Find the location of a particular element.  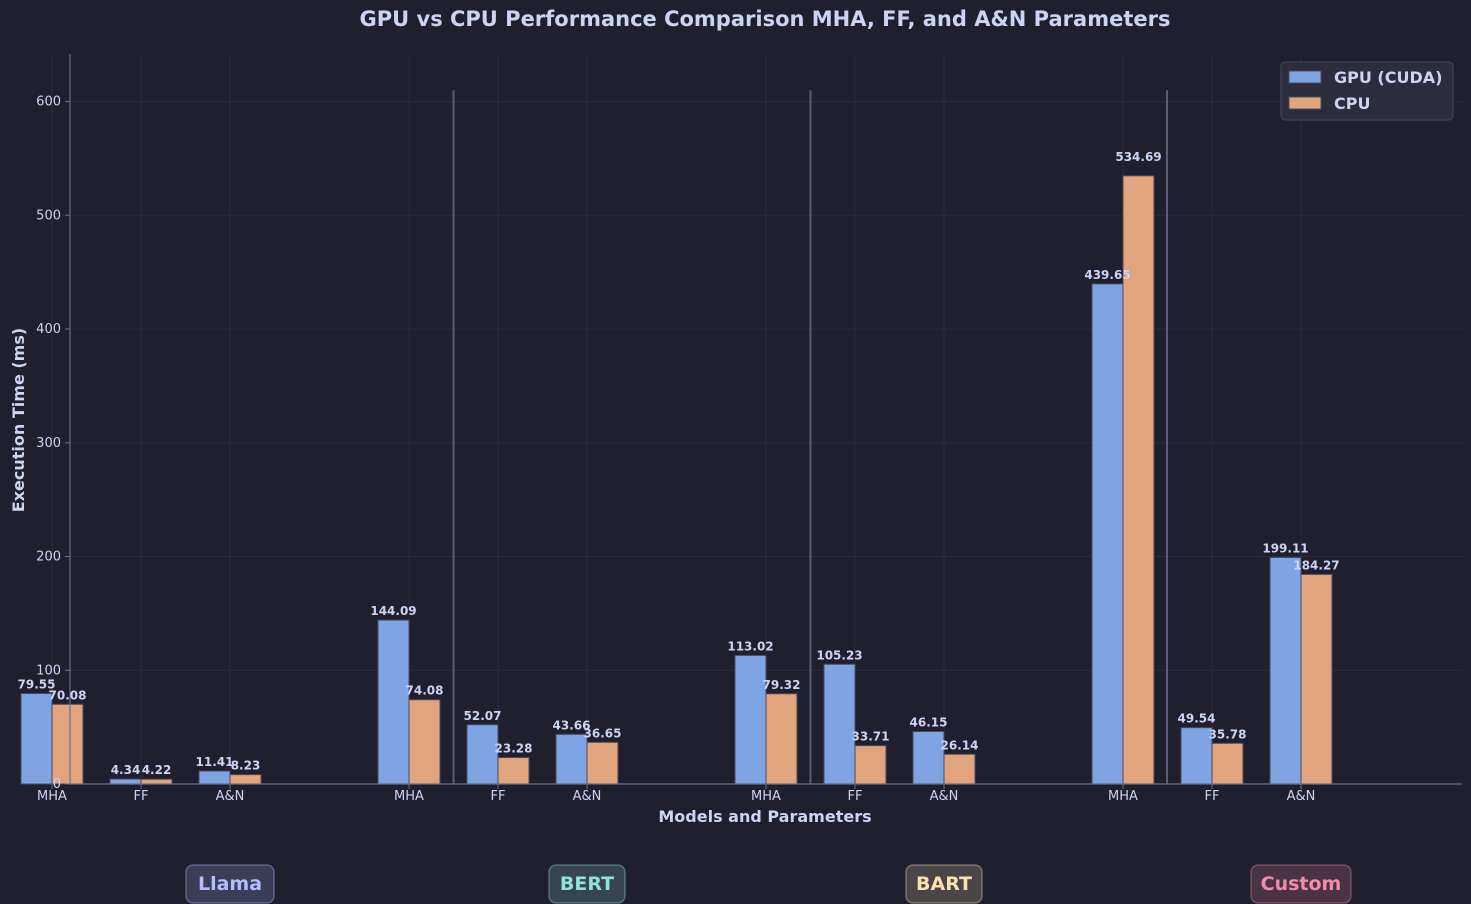

value-label-gpu: 144.09 is located at coordinates (393, 611).